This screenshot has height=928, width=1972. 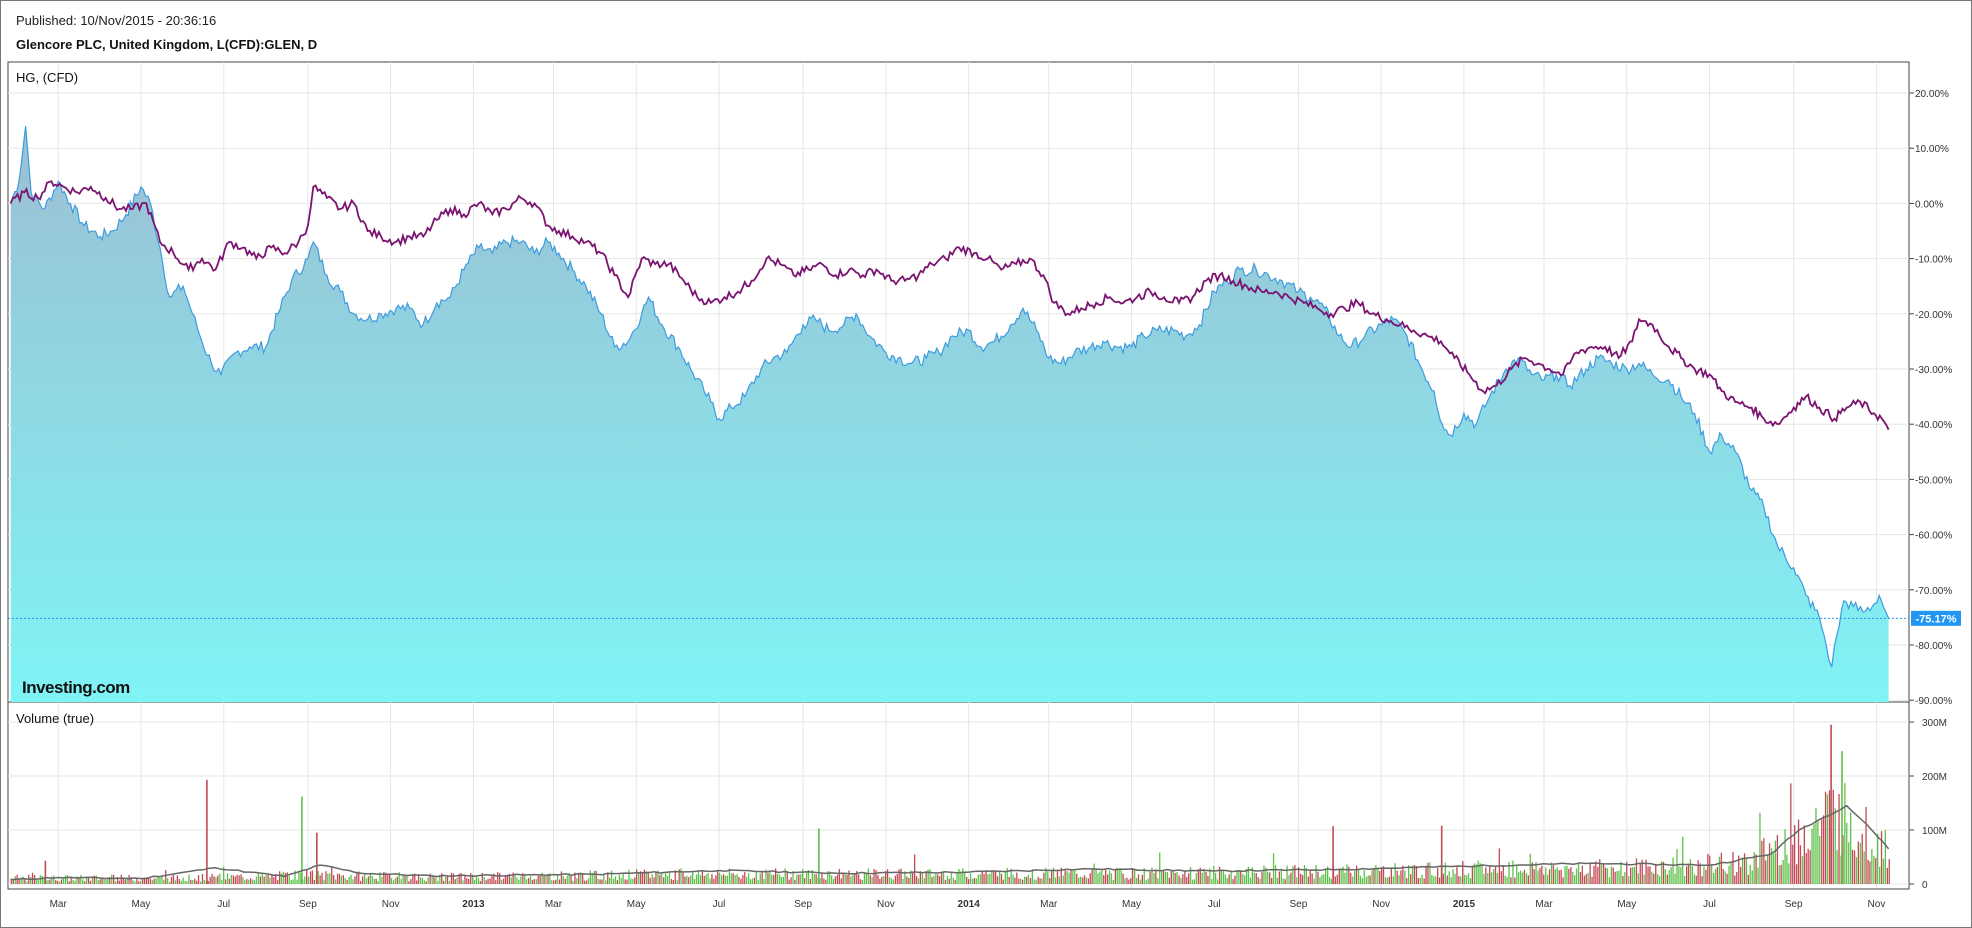 I want to click on x-tick-label: May, so click(x=141, y=904).